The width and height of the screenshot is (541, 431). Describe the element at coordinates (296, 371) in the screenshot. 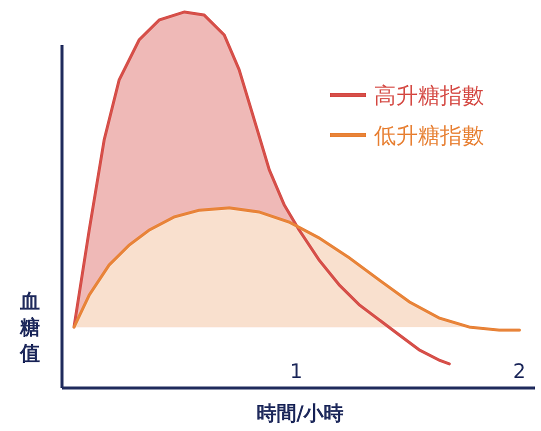

I see `x-tick-label: 1` at that location.